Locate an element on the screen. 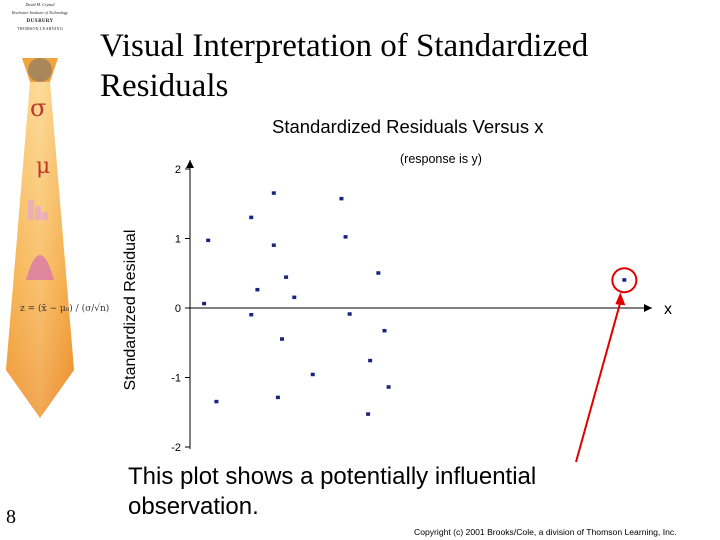  y-tick-label: -2 is located at coordinates (176, 448).